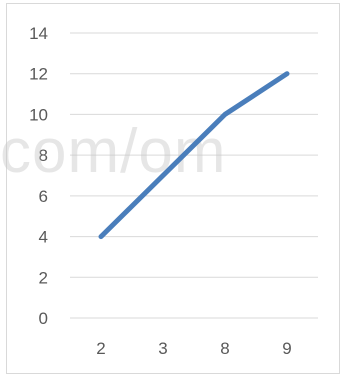 The image size is (346, 379). Describe the element at coordinates (43, 155) in the screenshot. I see `y-tick-label: 8` at that location.